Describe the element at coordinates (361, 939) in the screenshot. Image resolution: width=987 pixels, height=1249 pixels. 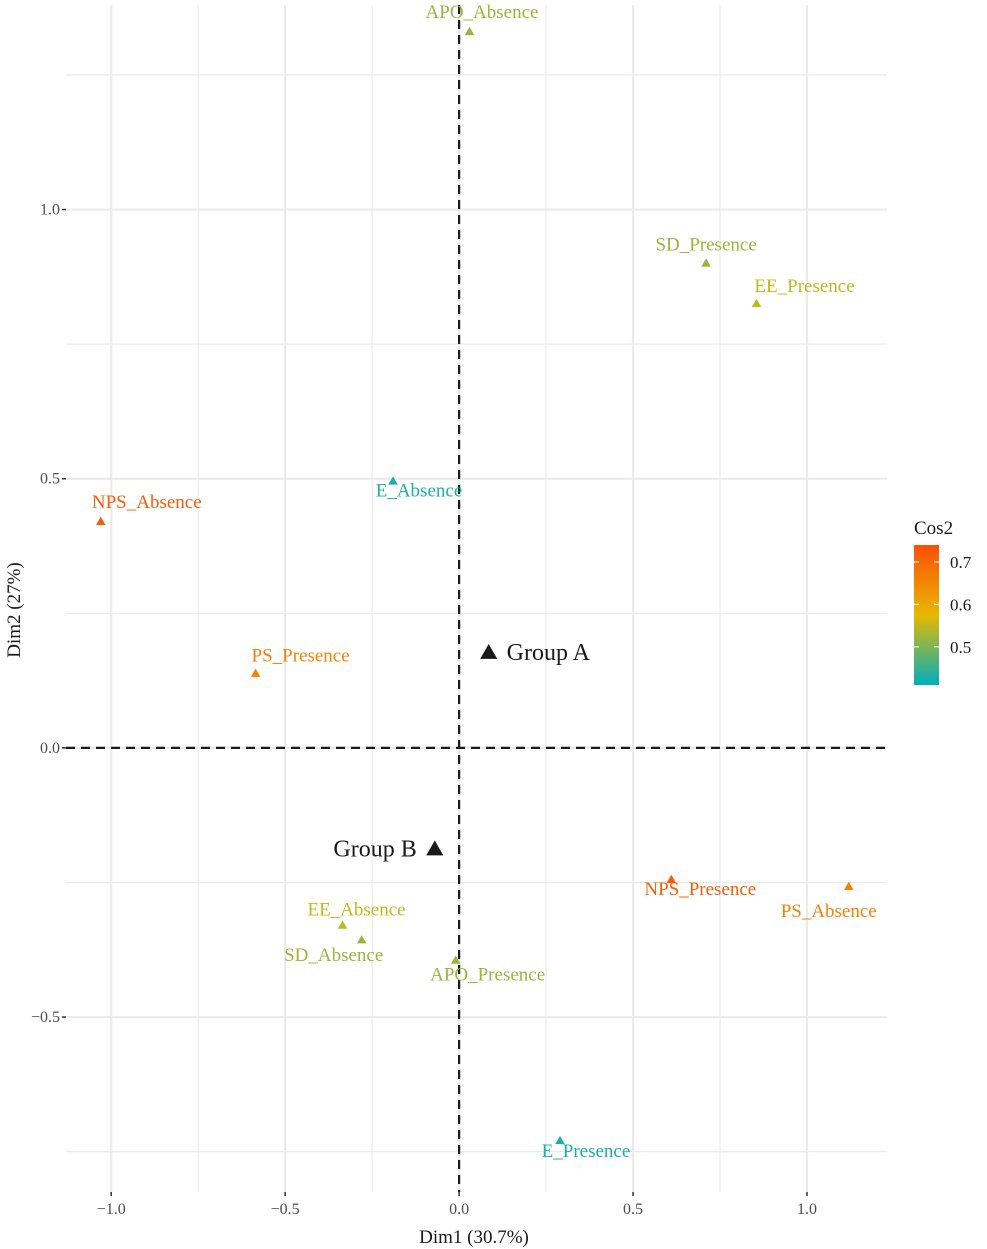
I see `point-marker-sd-absence` at that location.